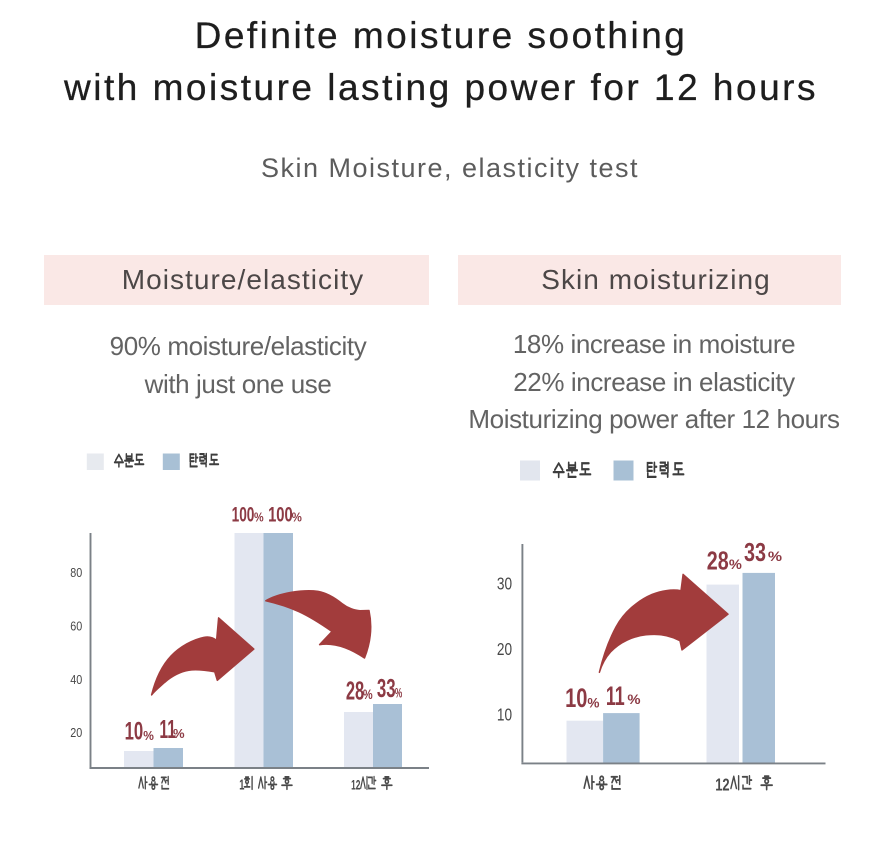  Describe the element at coordinates (76, 626) in the screenshot. I see `svg-text: 60` at that location.